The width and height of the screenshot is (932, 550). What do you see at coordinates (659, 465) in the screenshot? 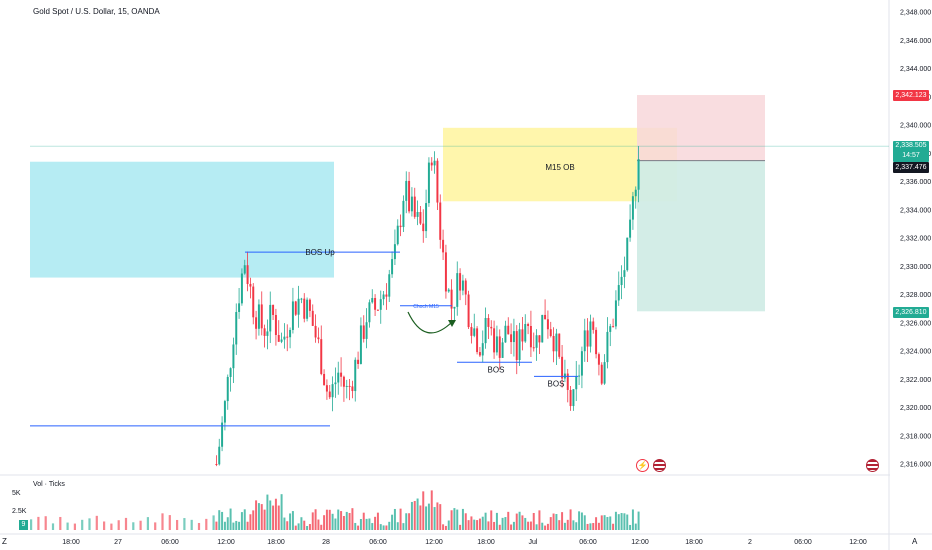
I see `us-flag-event-icon` at bounding box center [659, 465].